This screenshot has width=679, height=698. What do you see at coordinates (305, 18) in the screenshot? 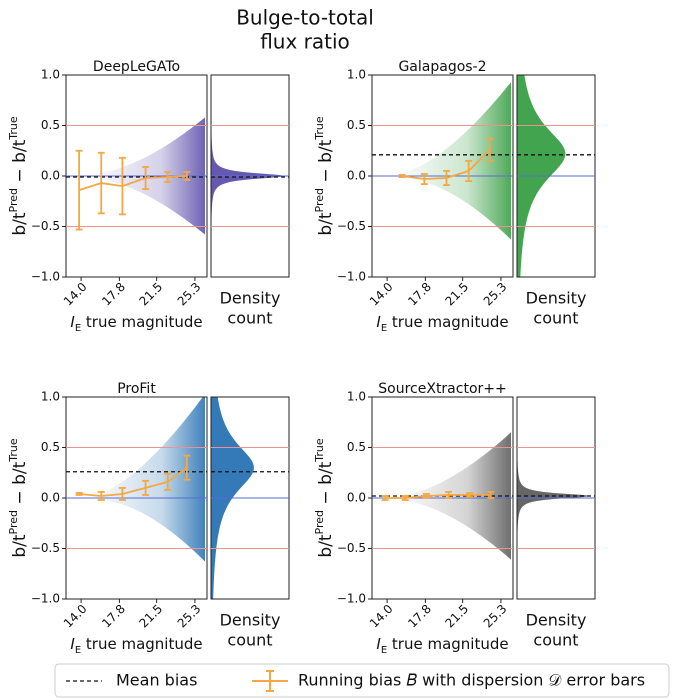
I see `figure-title: Bulge-to-total` at bounding box center [305, 18].